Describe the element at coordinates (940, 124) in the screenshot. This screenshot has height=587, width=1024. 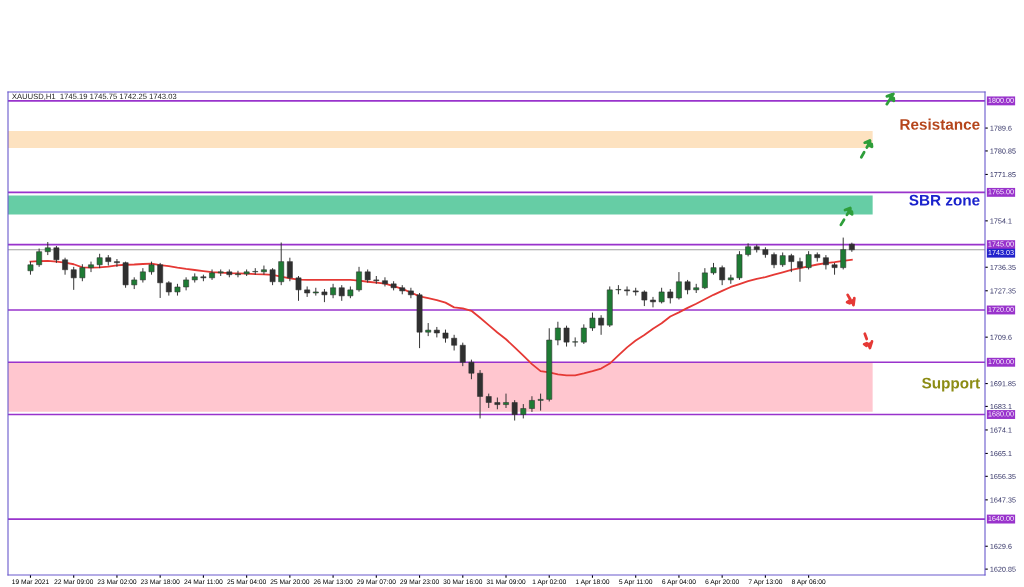
I see `text: Resistance` at that location.